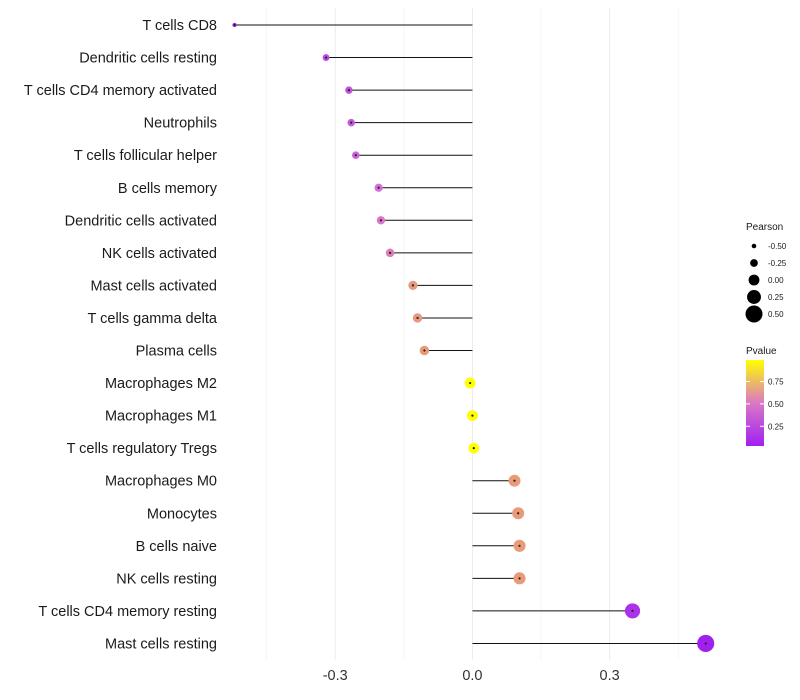  What do you see at coordinates (610, 676) in the screenshot?
I see `x-tick-label: 0.3` at bounding box center [610, 676].